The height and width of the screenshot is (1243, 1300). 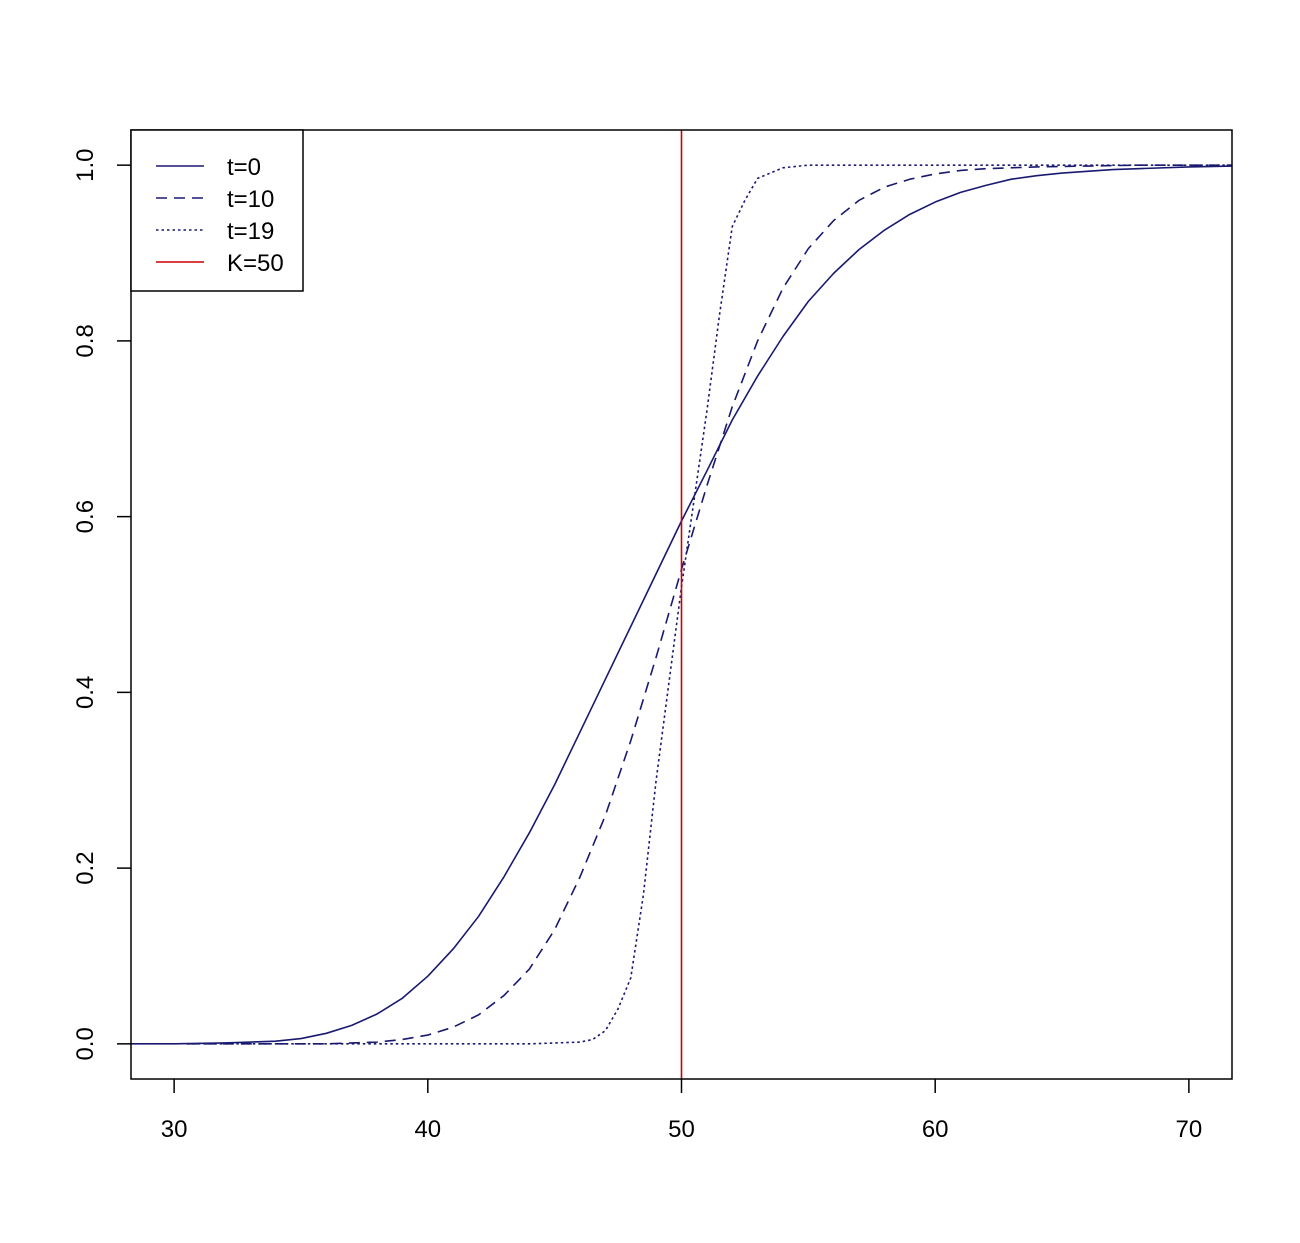 I want to click on x-tick-label: 70, so click(x=1189, y=1129).